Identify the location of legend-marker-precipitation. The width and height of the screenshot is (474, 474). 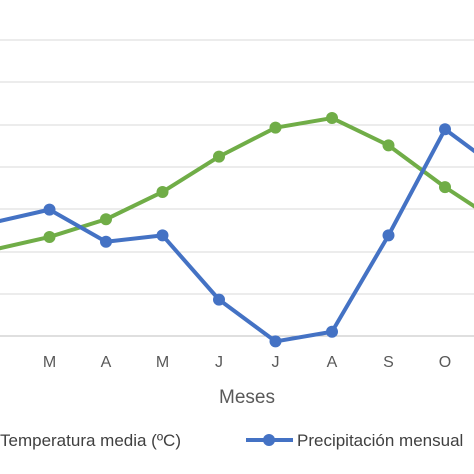
(269, 440).